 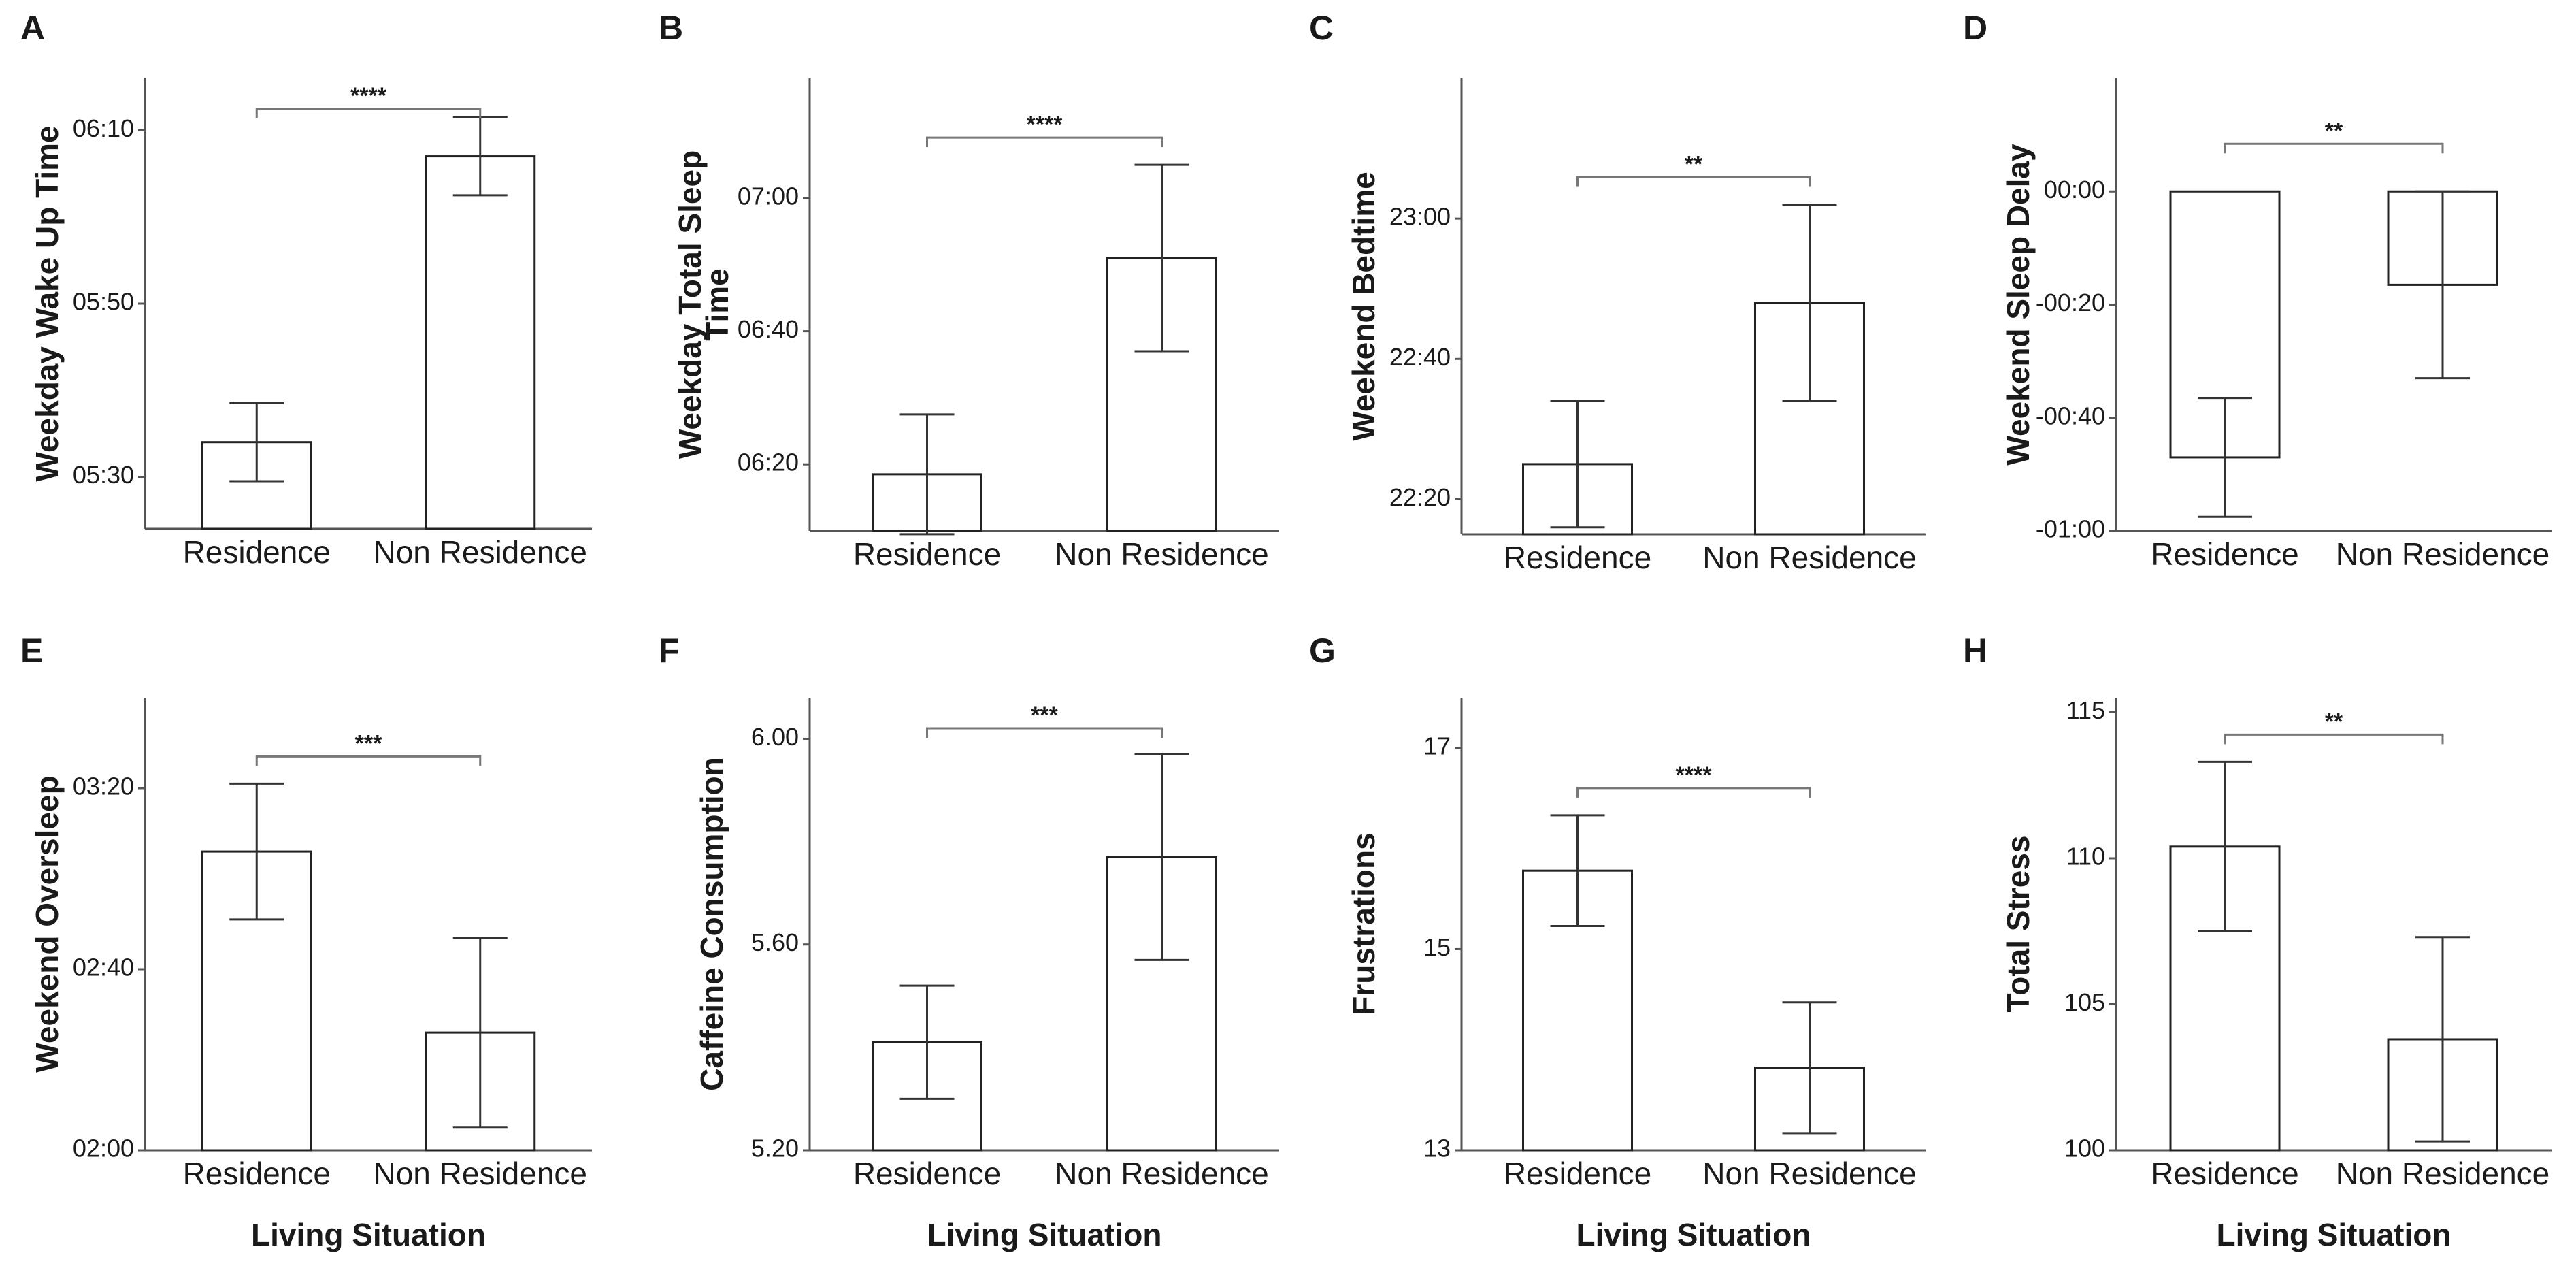 What do you see at coordinates (927, 1173) in the screenshot?
I see `panel-F-category-label: Residence` at bounding box center [927, 1173].